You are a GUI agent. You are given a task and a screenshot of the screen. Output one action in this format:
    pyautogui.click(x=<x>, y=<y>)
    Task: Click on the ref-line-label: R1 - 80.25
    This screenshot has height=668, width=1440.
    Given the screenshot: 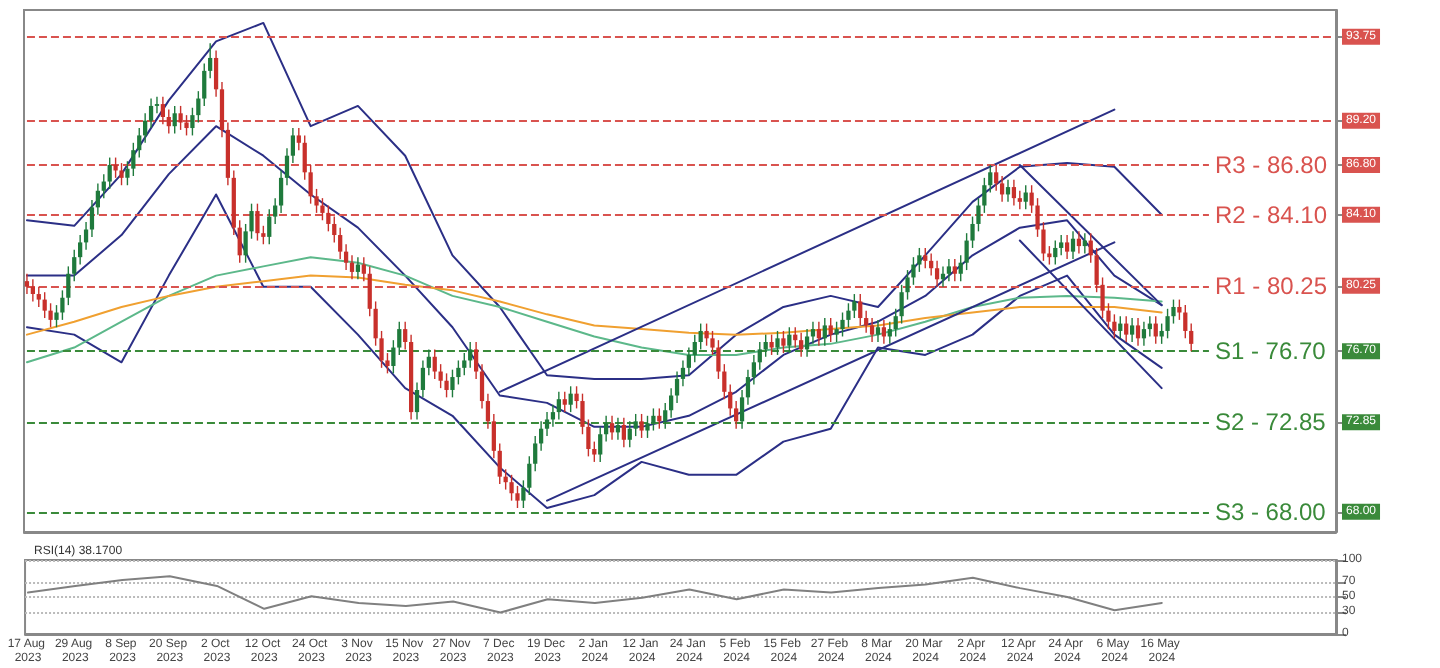 What is the action you would take?
    pyautogui.click(x=1271, y=285)
    